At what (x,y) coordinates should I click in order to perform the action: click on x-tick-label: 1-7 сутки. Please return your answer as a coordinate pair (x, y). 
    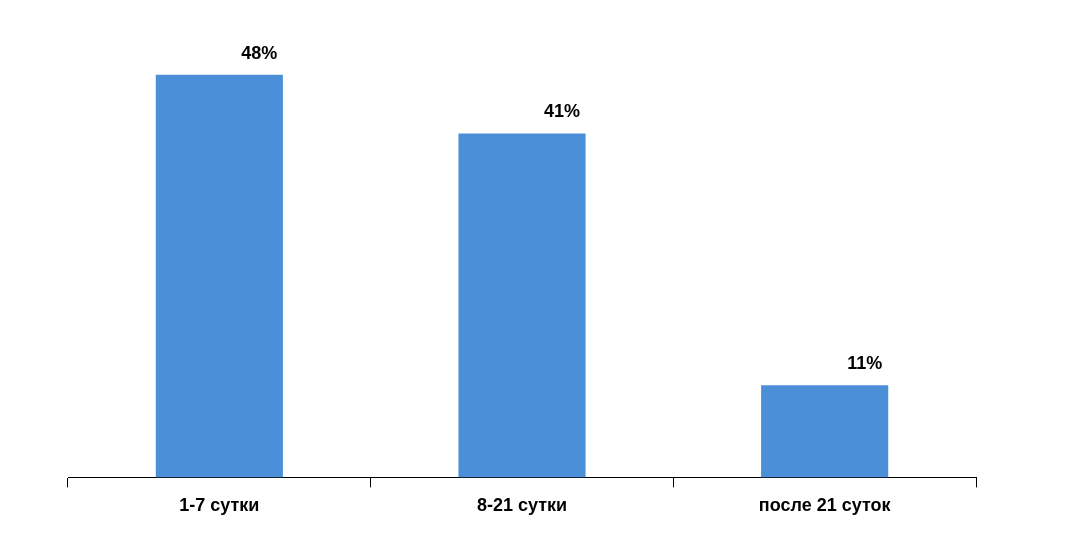
    Looking at the image, I should click on (219, 505).